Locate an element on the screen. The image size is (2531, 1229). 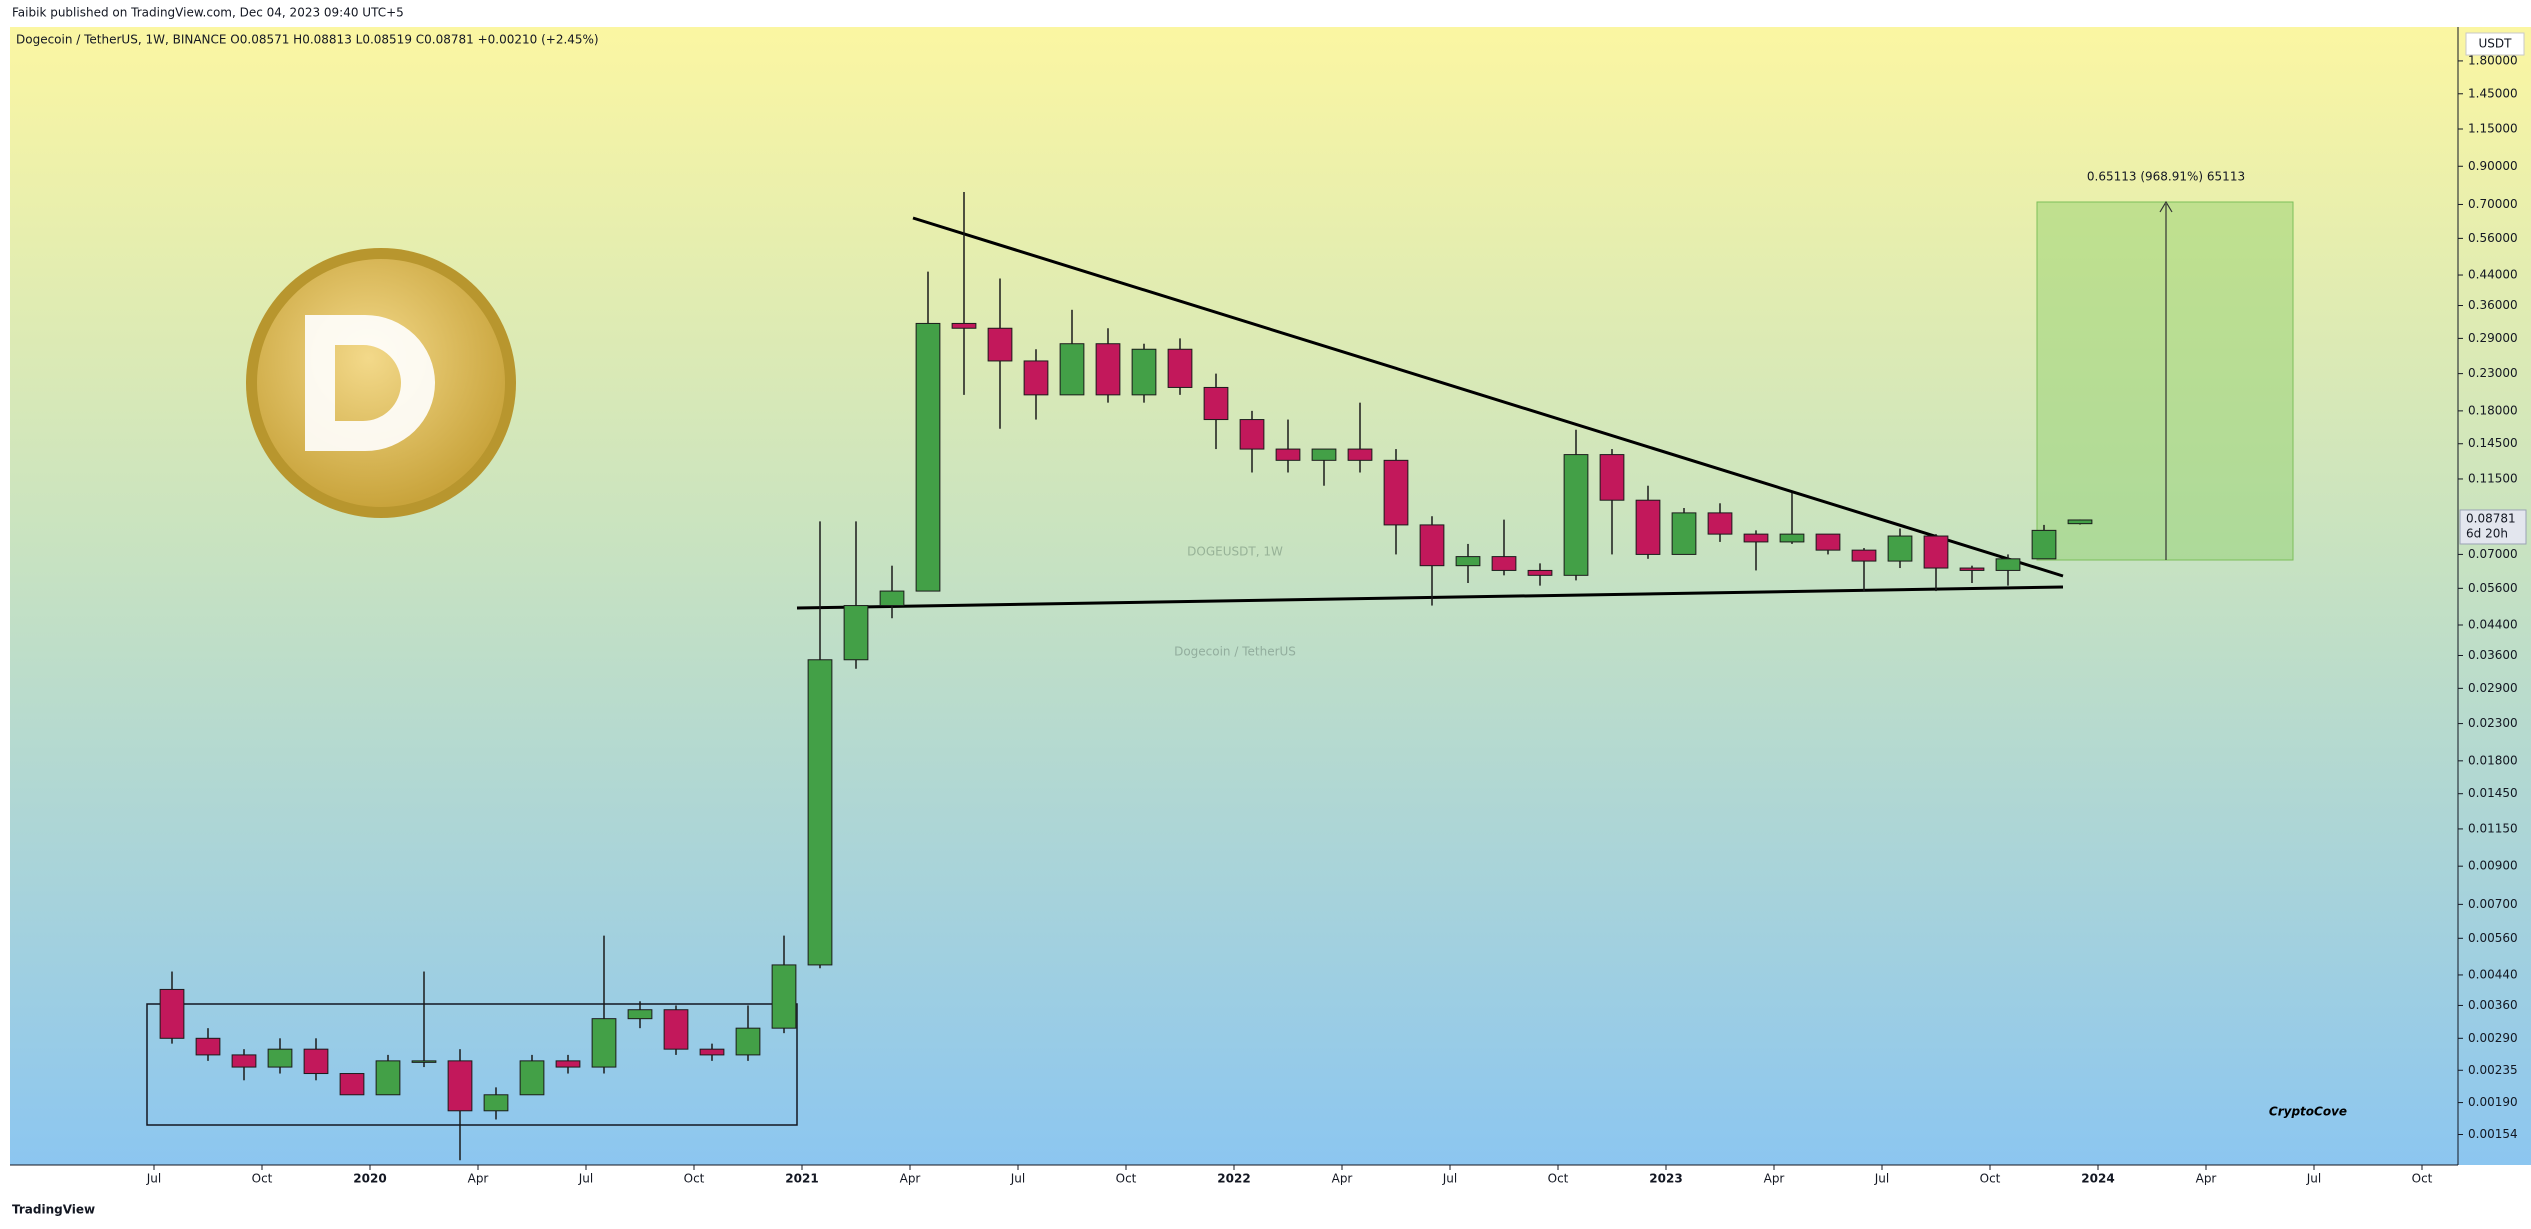
y-tick-label: 0.00360 is located at coordinates (2493, 1005).